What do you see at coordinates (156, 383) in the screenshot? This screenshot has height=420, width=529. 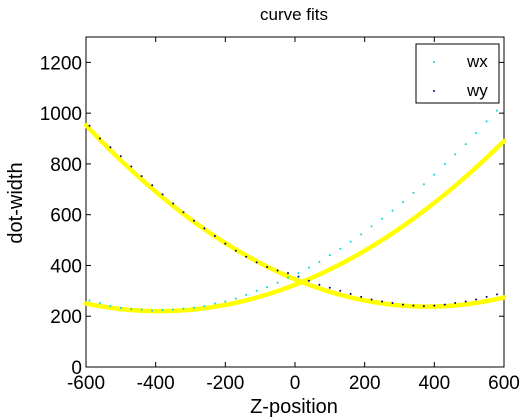 I see `x-tick-label: -400` at bounding box center [156, 383].